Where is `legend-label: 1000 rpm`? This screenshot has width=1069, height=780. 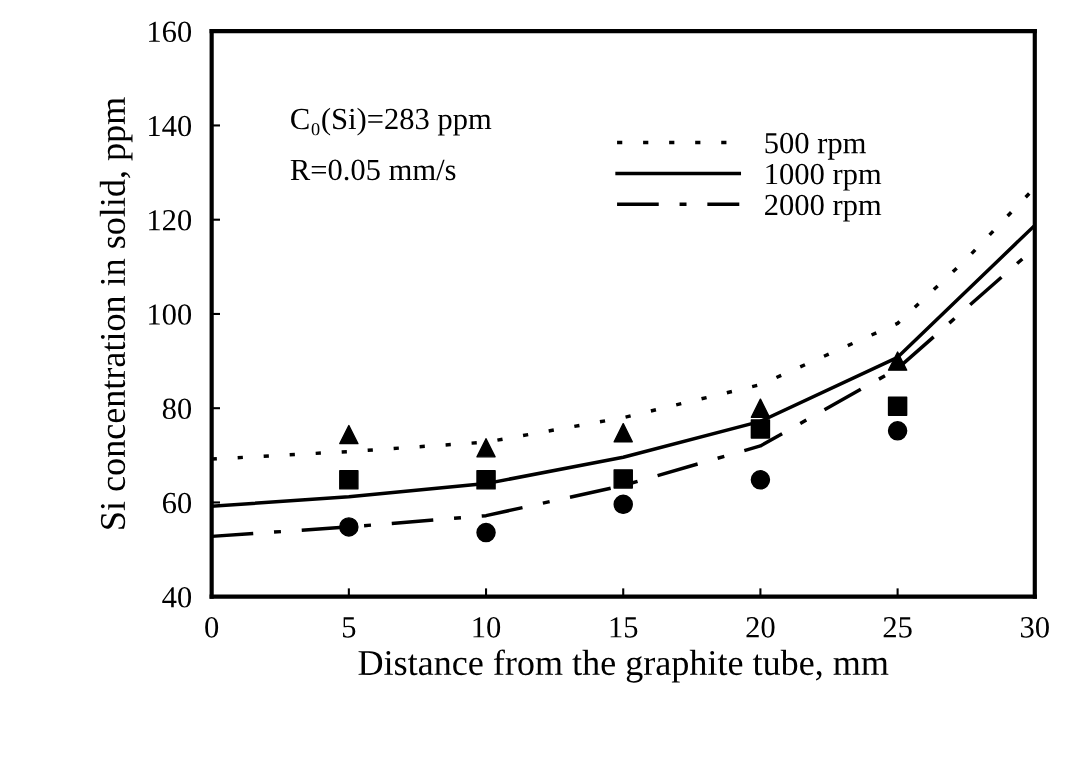 legend-label: 1000 rpm is located at coordinates (824, 177).